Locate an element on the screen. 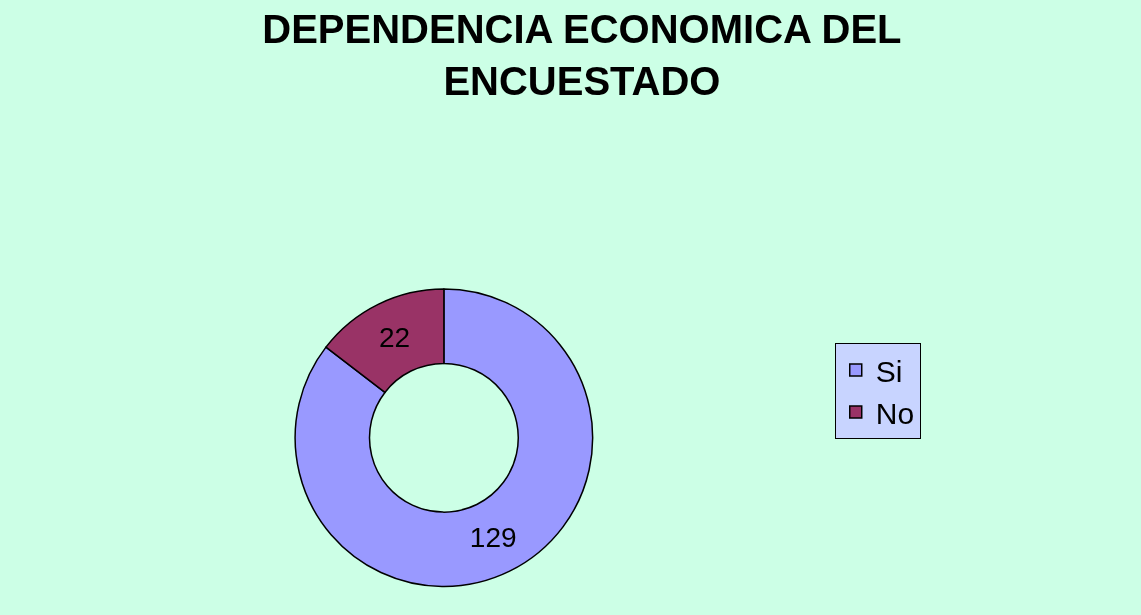 The height and width of the screenshot is (615, 1141). legend-label: Si is located at coordinates (889, 371).